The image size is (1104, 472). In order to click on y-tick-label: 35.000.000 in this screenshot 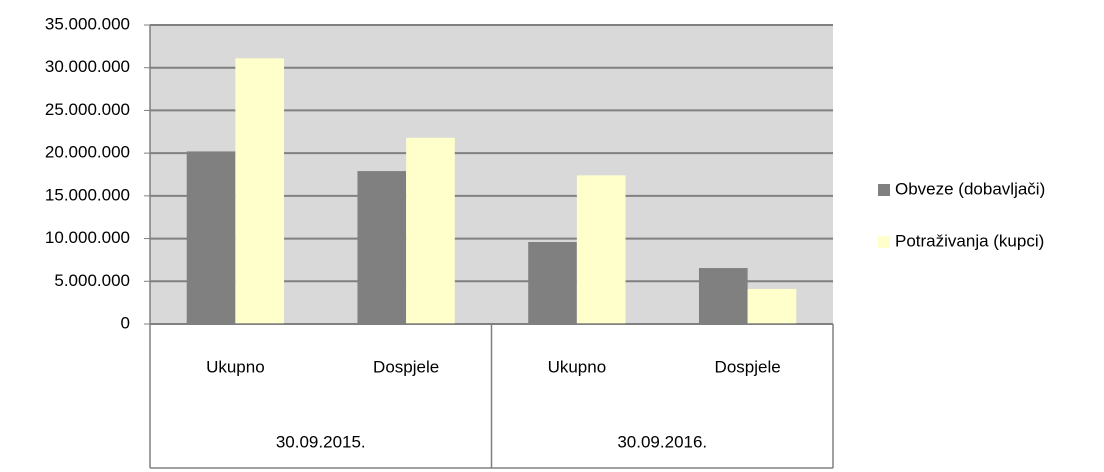, I will do `click(87, 23)`.